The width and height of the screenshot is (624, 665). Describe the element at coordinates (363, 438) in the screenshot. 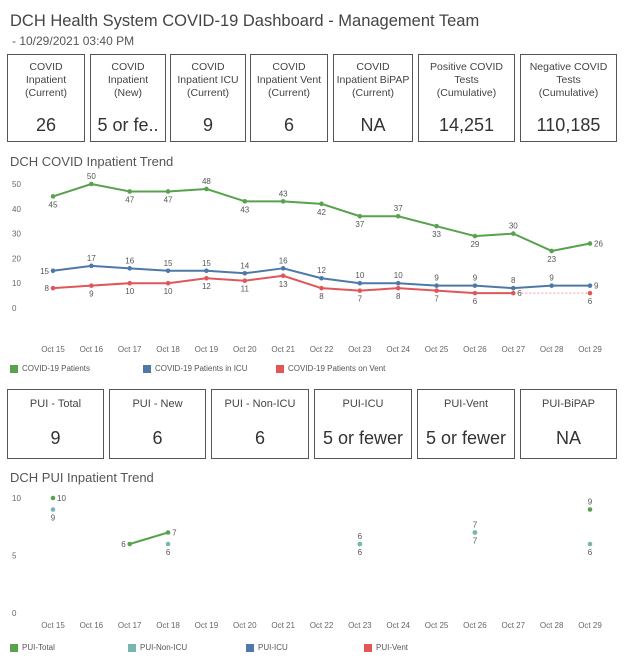

I see `kpi-value: 5 or fewer` at that location.